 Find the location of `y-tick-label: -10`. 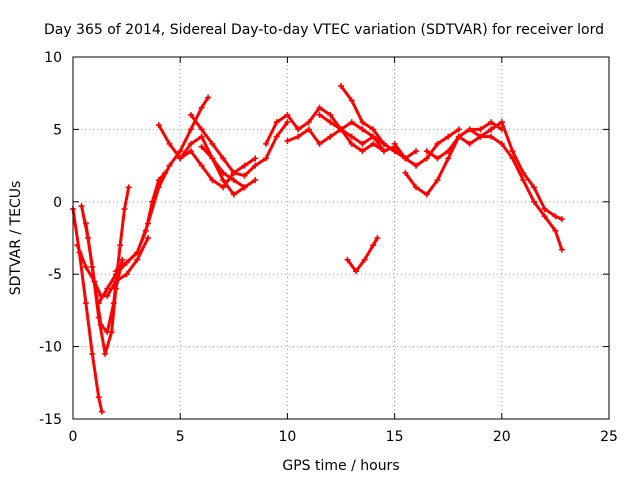

y-tick-label: -10 is located at coordinates (50, 348).